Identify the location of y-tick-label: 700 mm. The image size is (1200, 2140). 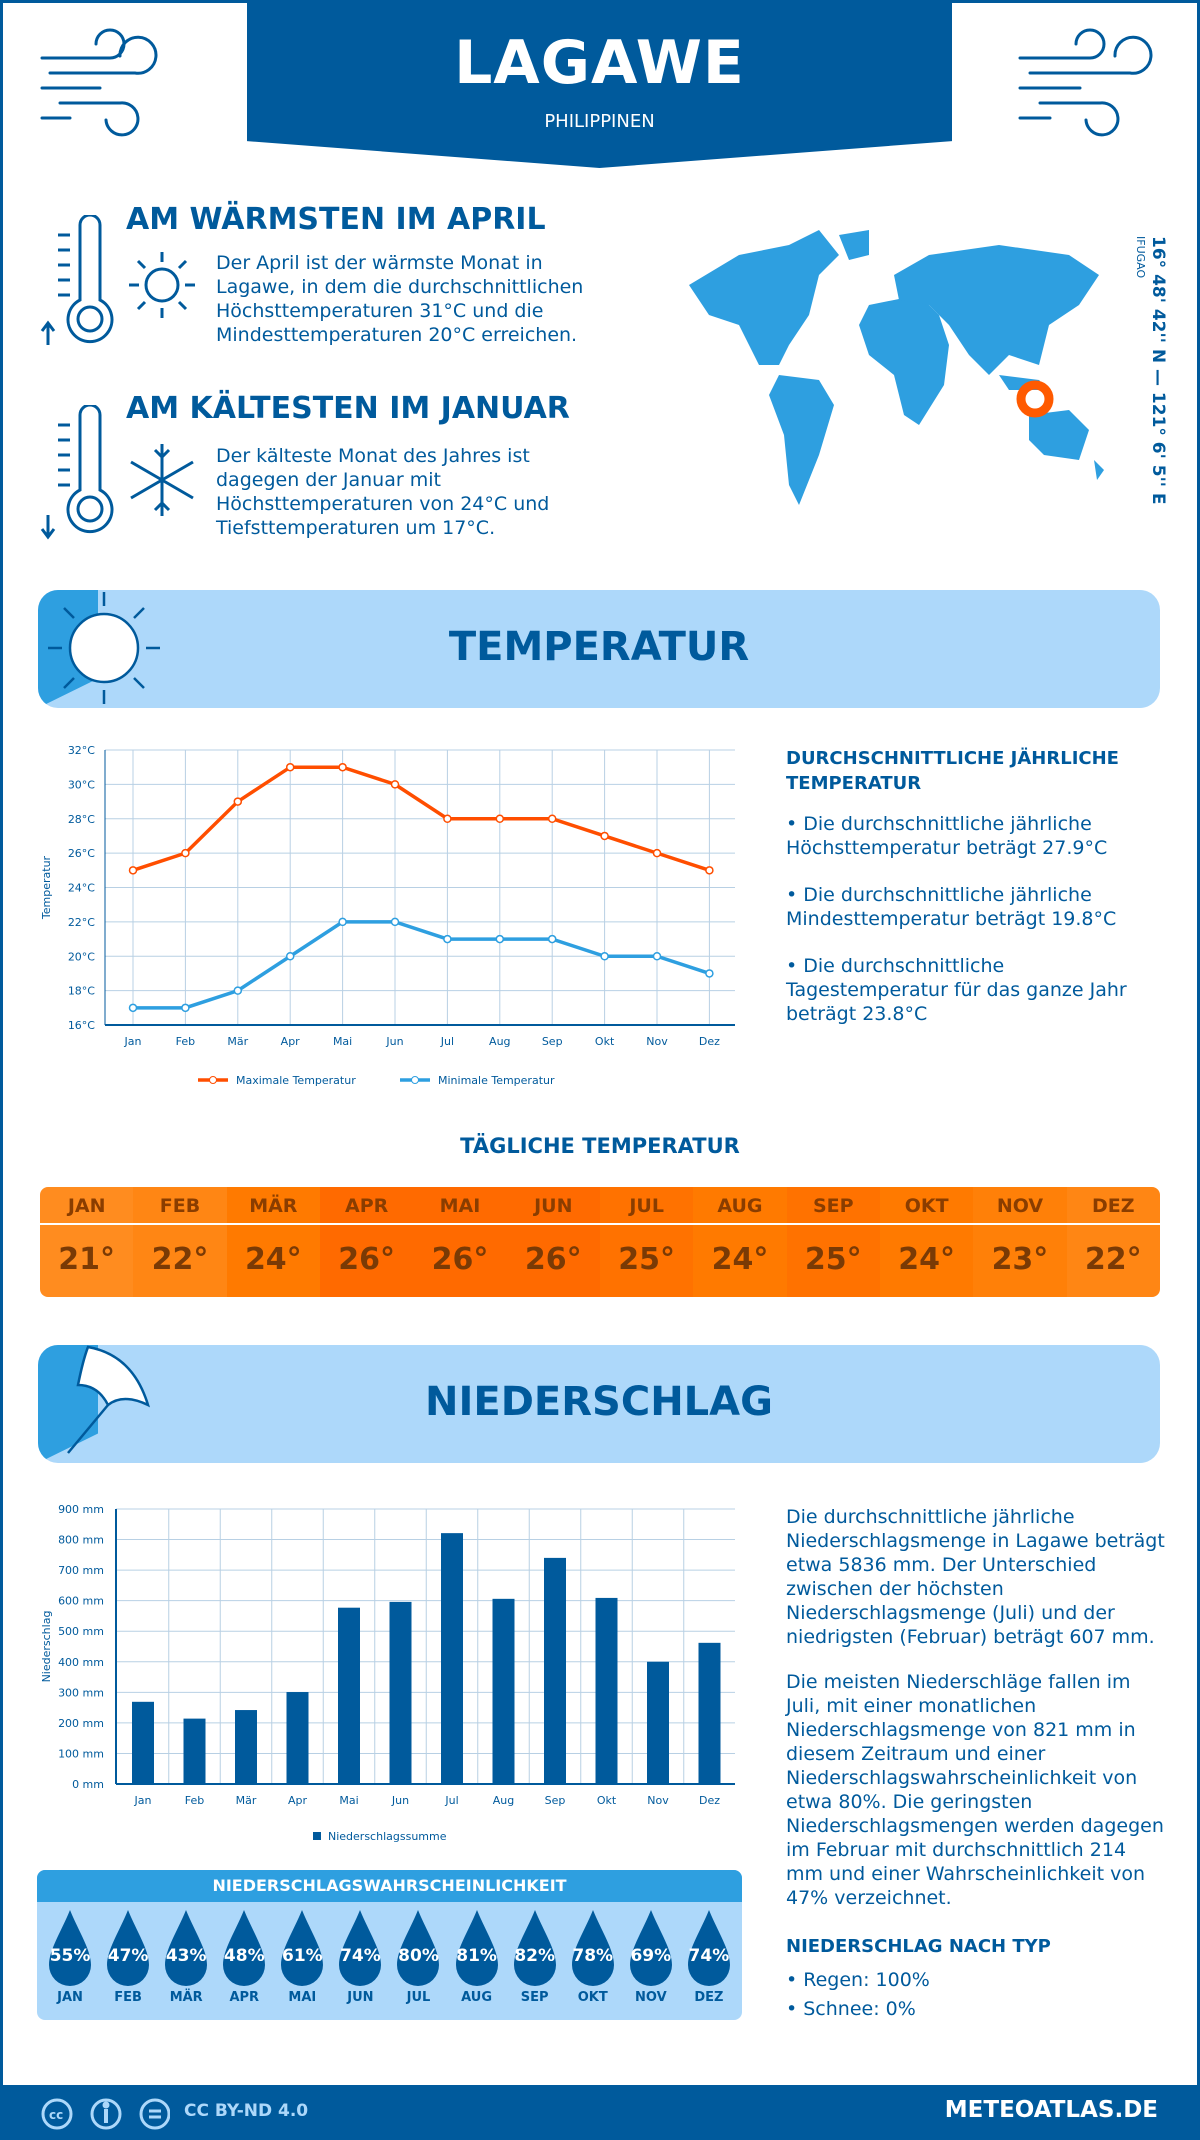
(81, 1570).